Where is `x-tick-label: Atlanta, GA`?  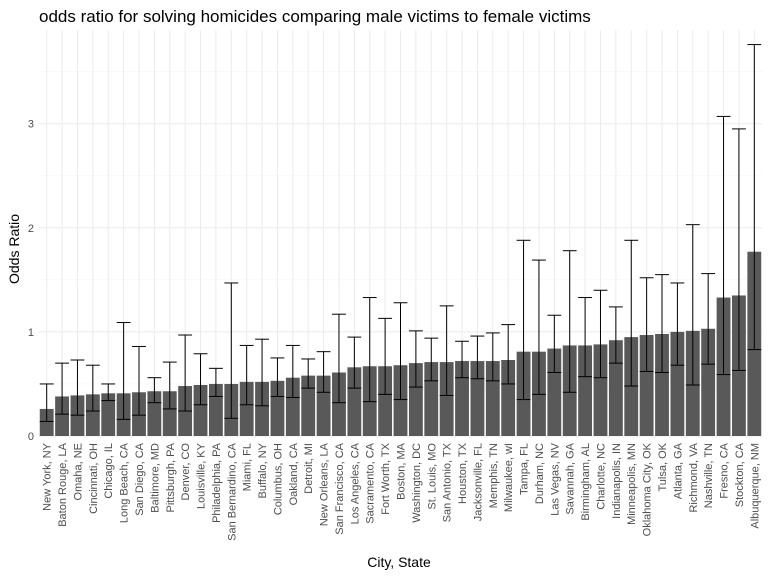
x-tick-label: Atlanta, GA is located at coordinates (678, 470).